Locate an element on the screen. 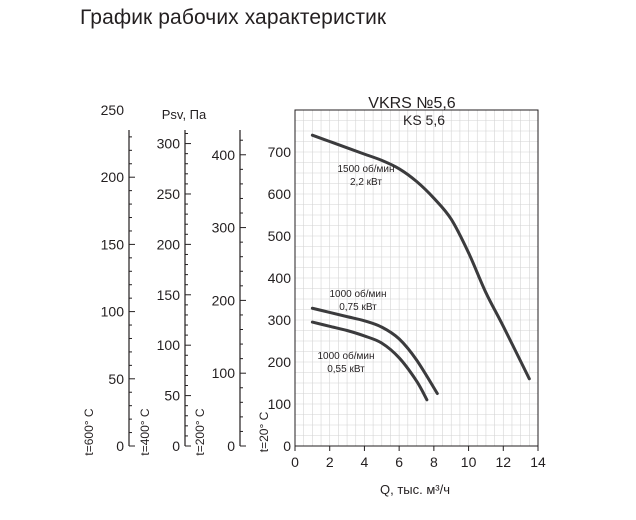 Image resolution: width=636 pixels, height=520 pixels. series-label-power: 2,2 кВт is located at coordinates (366, 182).